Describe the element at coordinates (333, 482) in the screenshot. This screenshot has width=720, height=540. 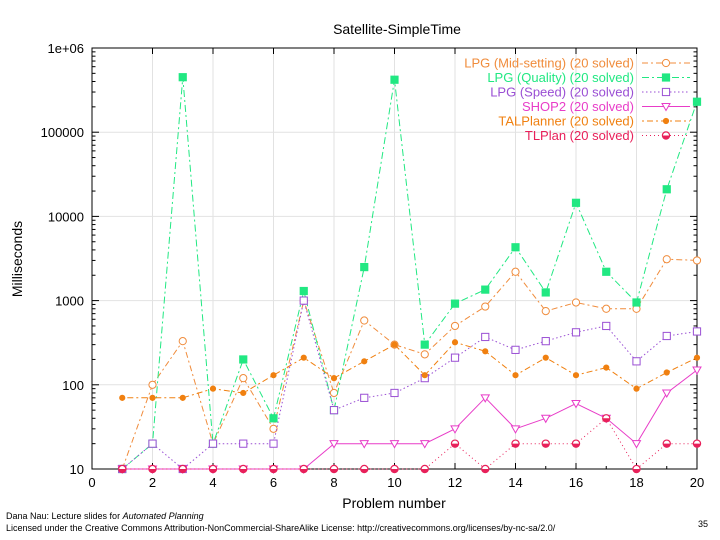
I see `x-tick-label: 8` at that location.